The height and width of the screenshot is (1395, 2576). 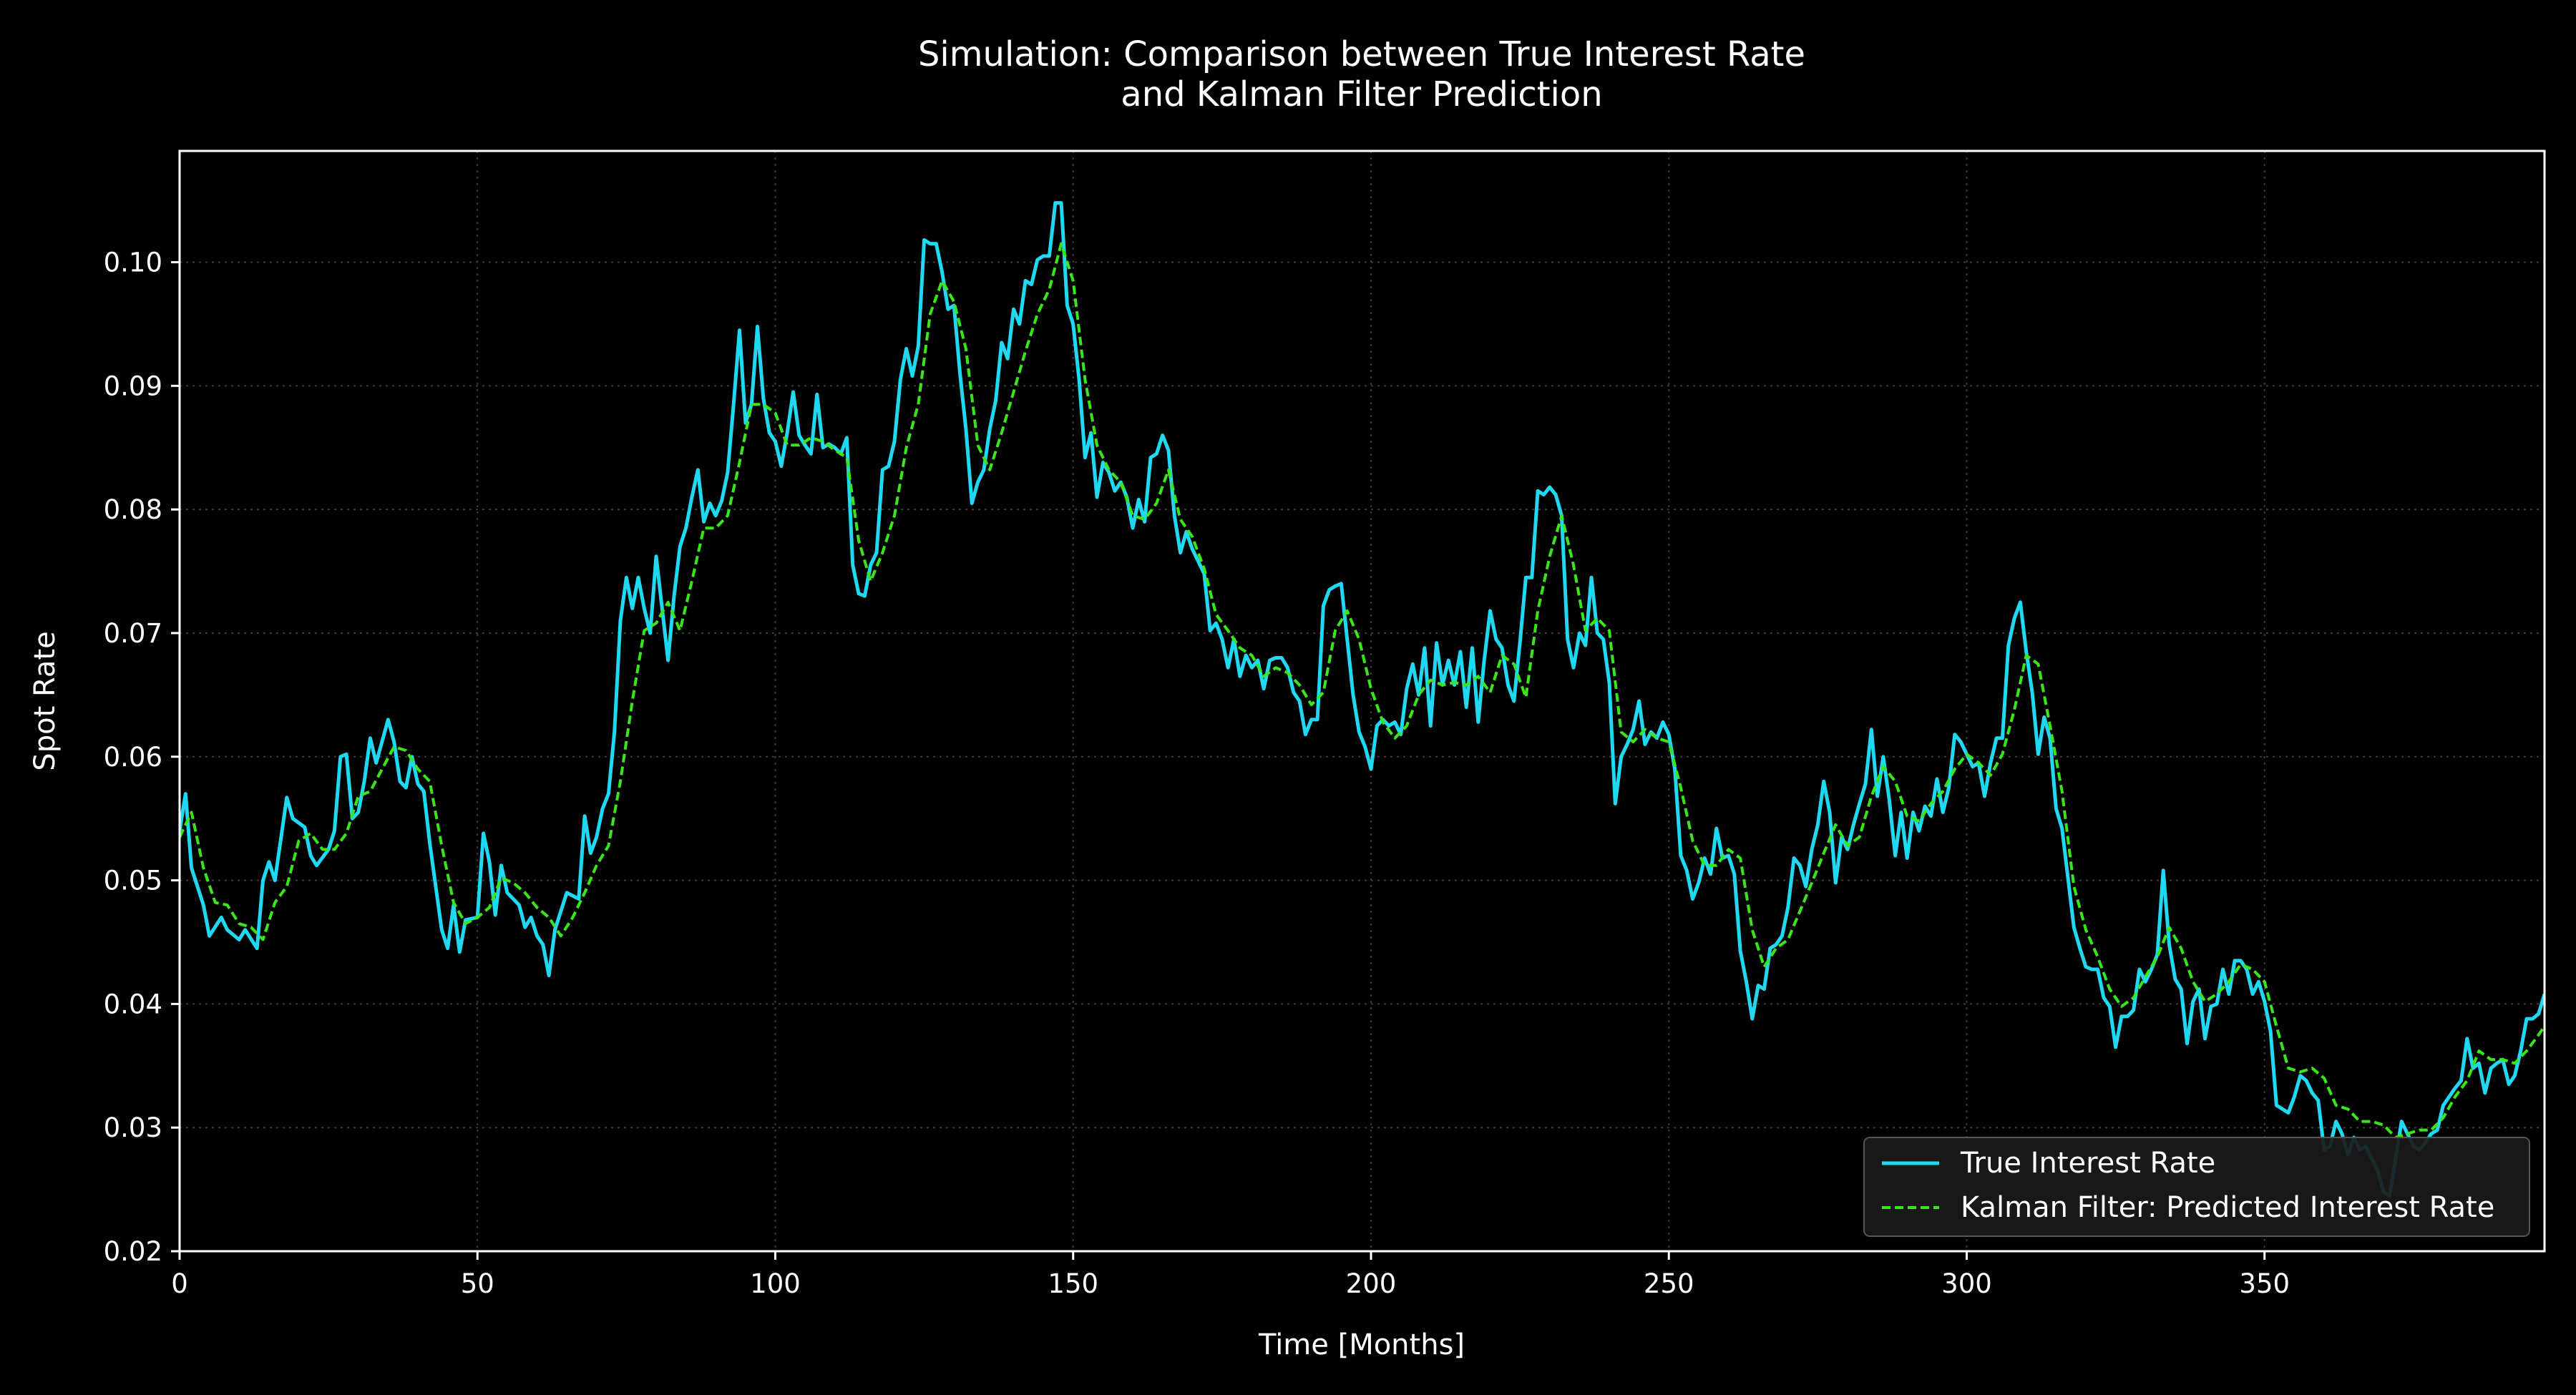 I want to click on y-tick-label: 0.09, so click(x=133, y=386).